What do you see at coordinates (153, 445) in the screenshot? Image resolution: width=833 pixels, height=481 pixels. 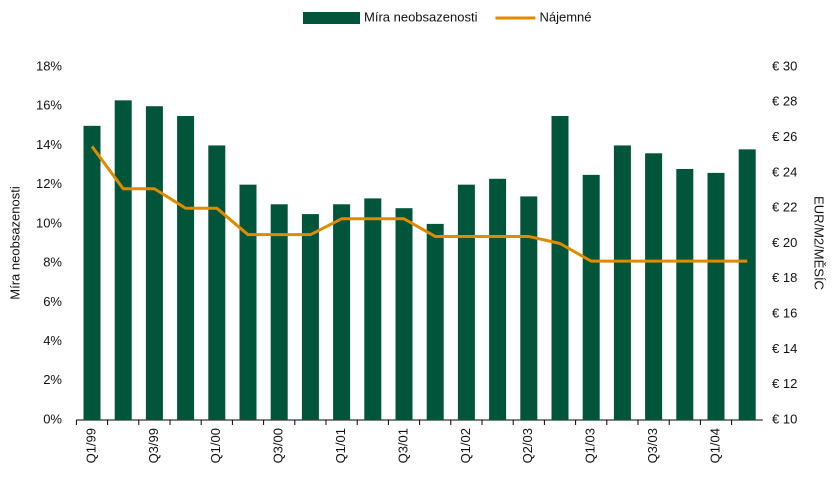 I see `x-tick-label: Q3/99` at bounding box center [153, 445].